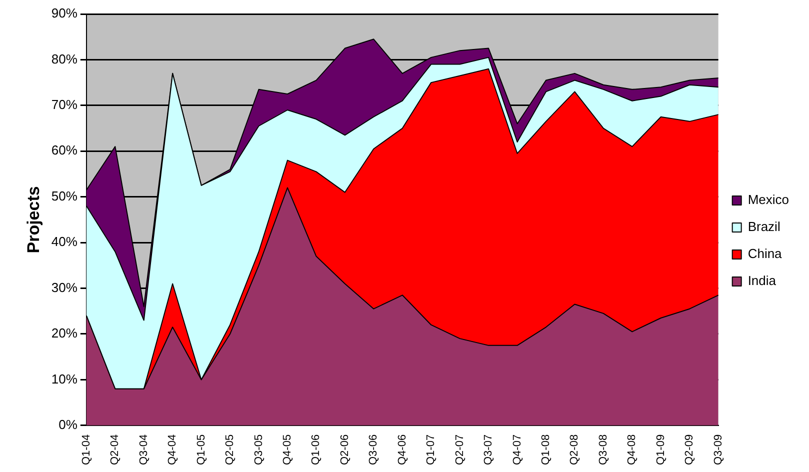  What do you see at coordinates (762, 280) in the screenshot?
I see `legend-label: India` at bounding box center [762, 280].